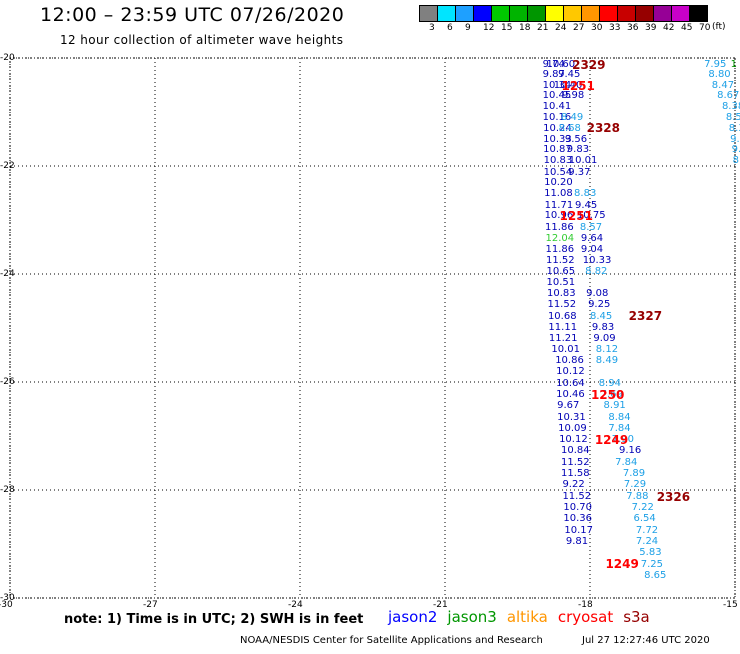 The image size is (740, 654). Describe the element at coordinates (525, 28) in the screenshot. I see `color-scale-label: 18` at that location.